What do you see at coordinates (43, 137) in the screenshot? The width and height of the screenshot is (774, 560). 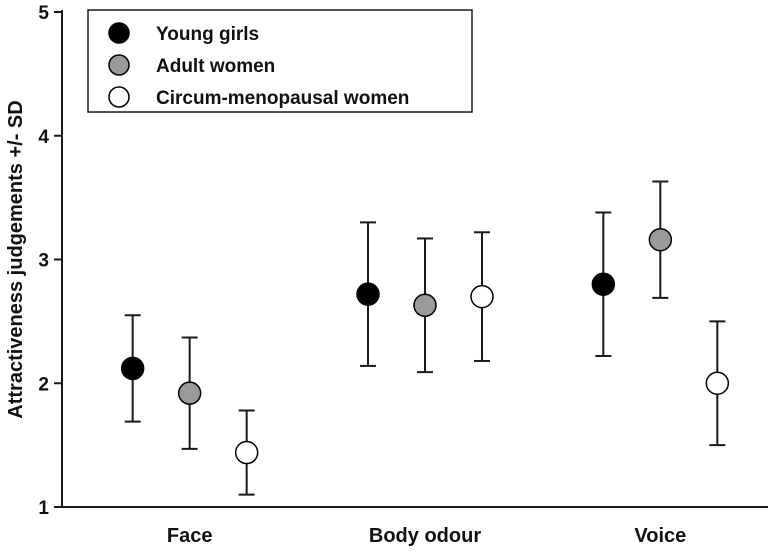 I see `y-tick-label: 4` at bounding box center [43, 137].